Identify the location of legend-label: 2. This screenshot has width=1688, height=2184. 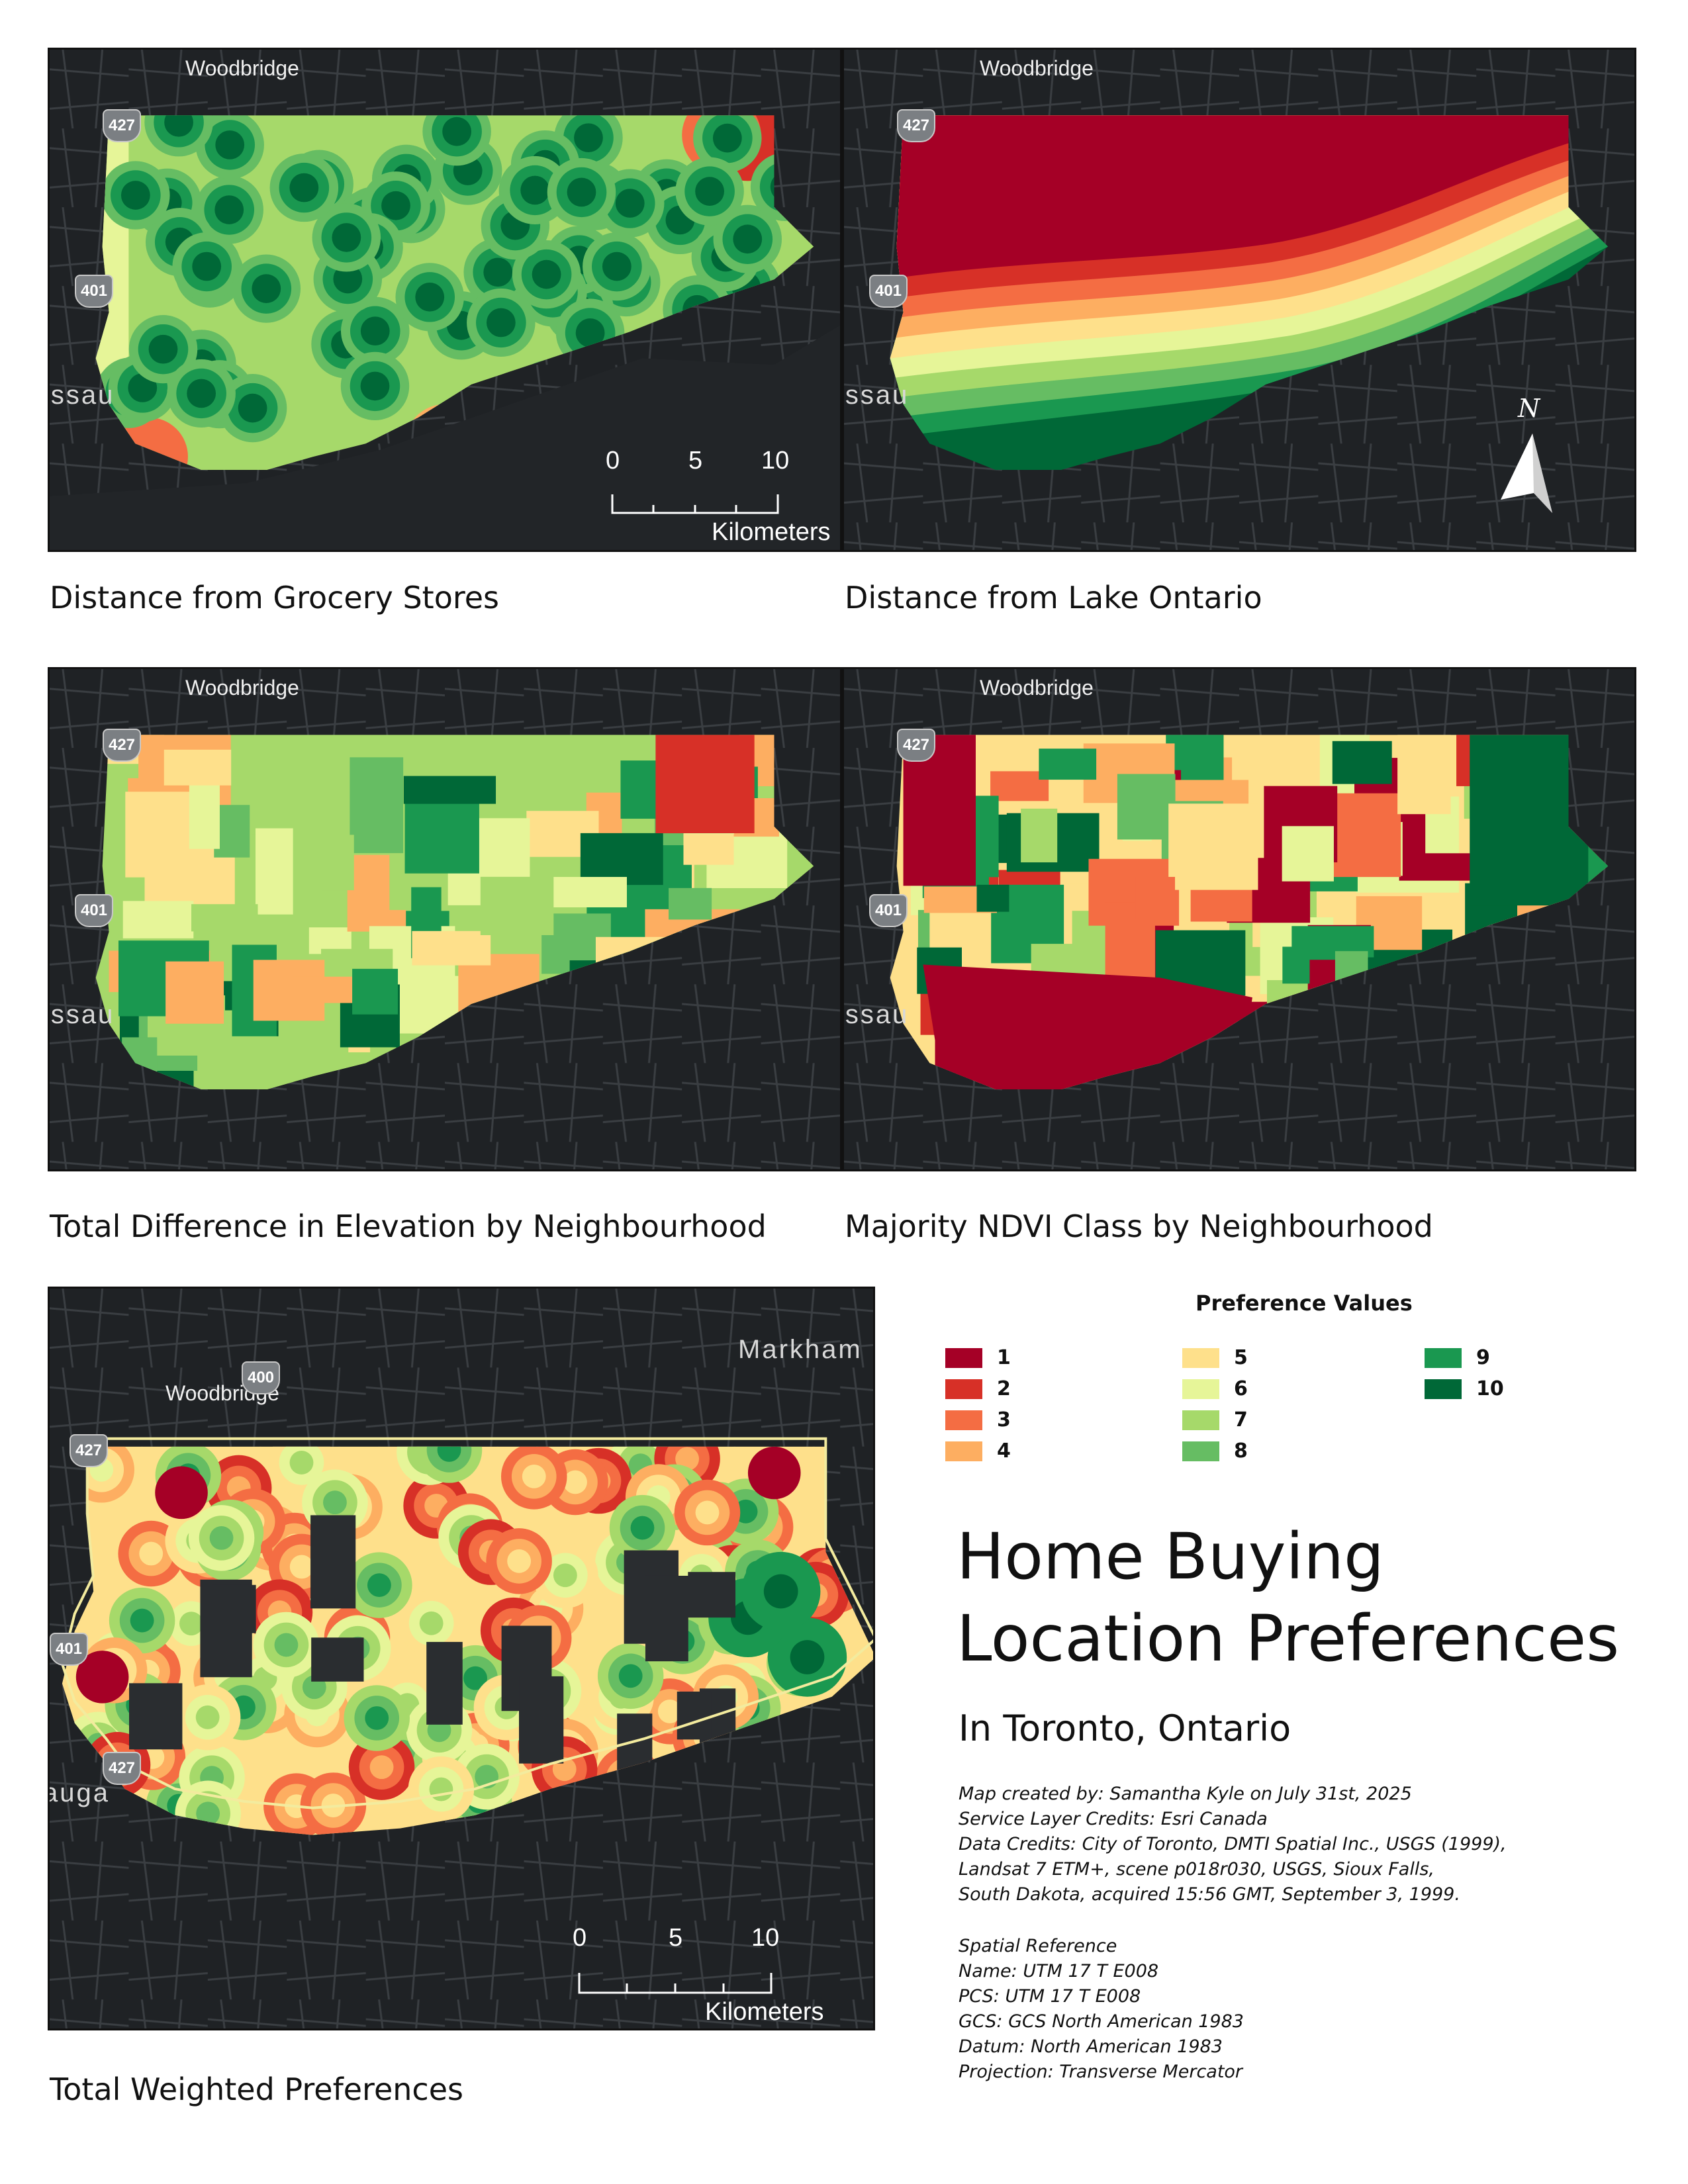
(1004, 1388).